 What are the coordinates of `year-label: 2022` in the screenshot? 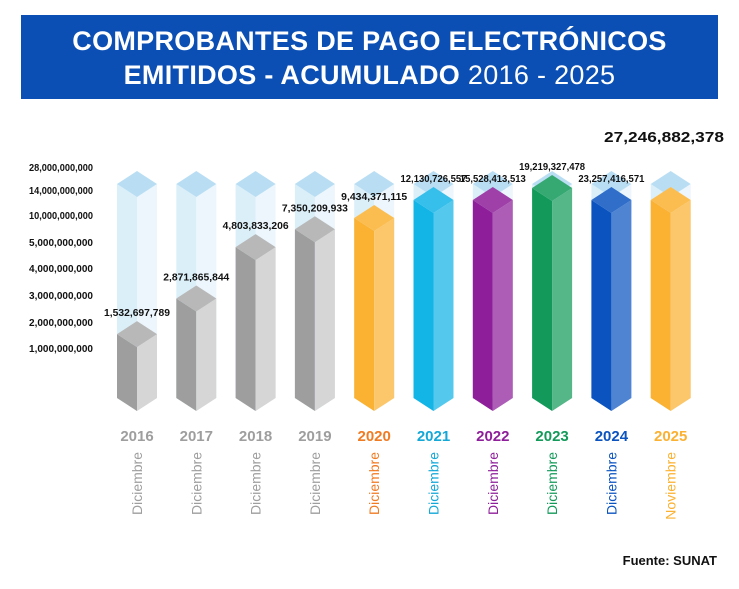 It's located at (492, 436).